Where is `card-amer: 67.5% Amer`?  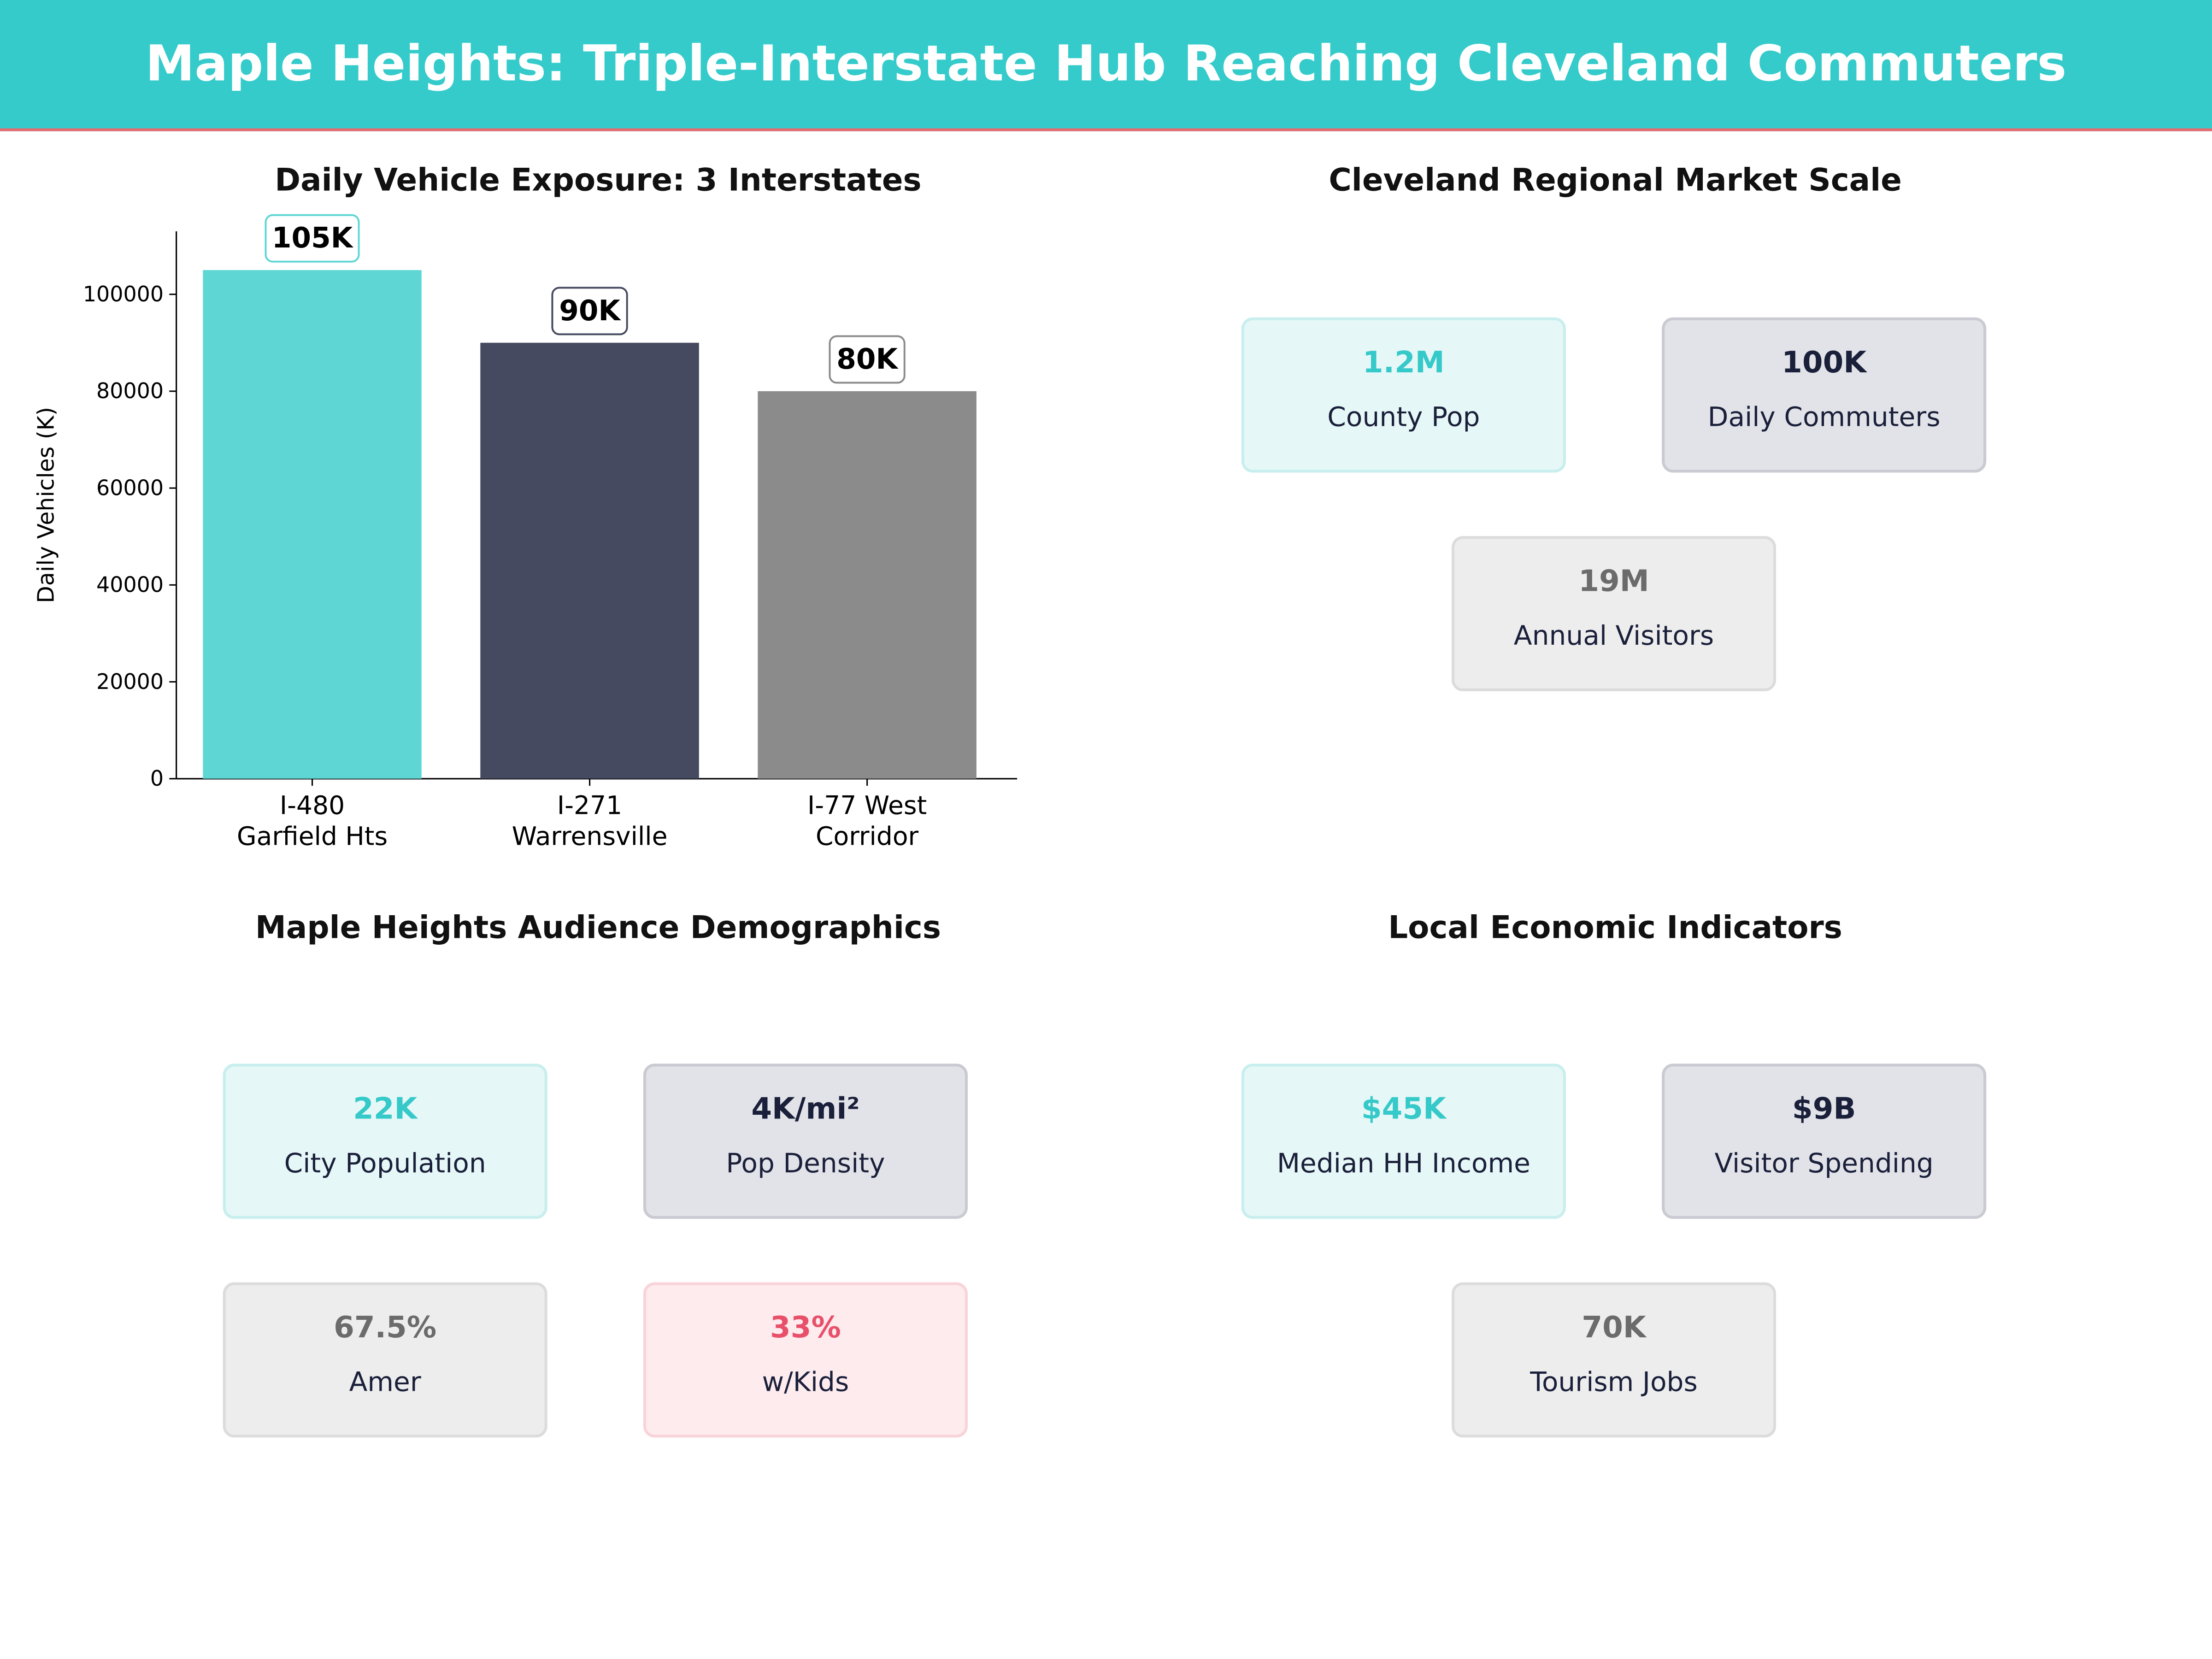 card-amer: 67.5% Amer is located at coordinates (385, 1360).